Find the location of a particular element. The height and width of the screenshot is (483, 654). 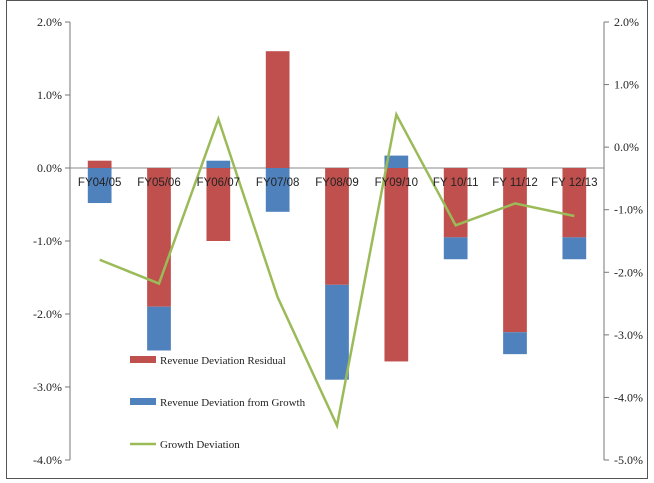

legend-label: Revenue Deviation Residual is located at coordinates (223, 361).